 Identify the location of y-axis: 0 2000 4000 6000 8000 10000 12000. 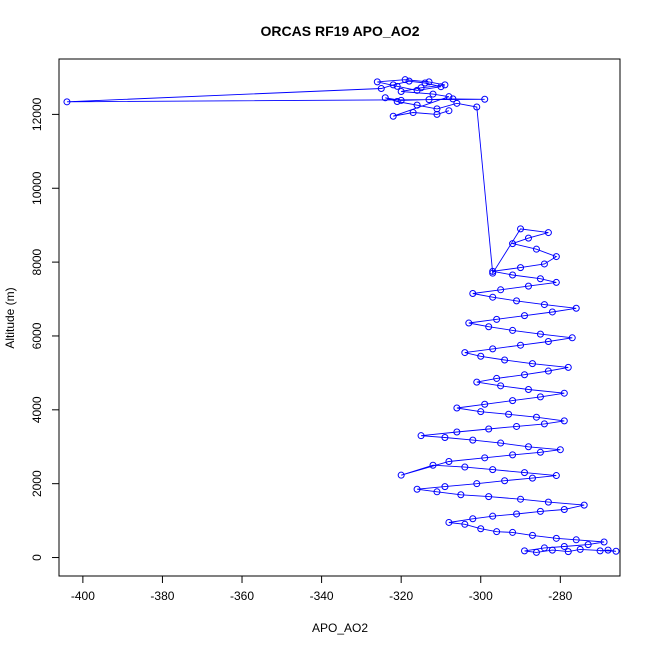
(45, 329).